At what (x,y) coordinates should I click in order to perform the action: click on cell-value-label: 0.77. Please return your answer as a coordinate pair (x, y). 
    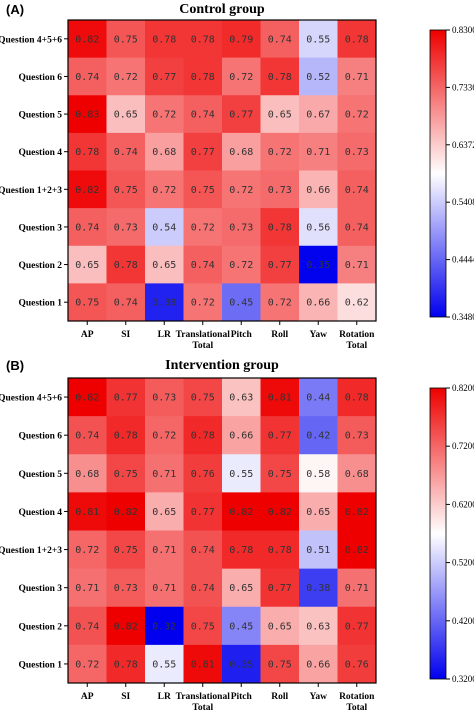
    Looking at the image, I should click on (203, 152).